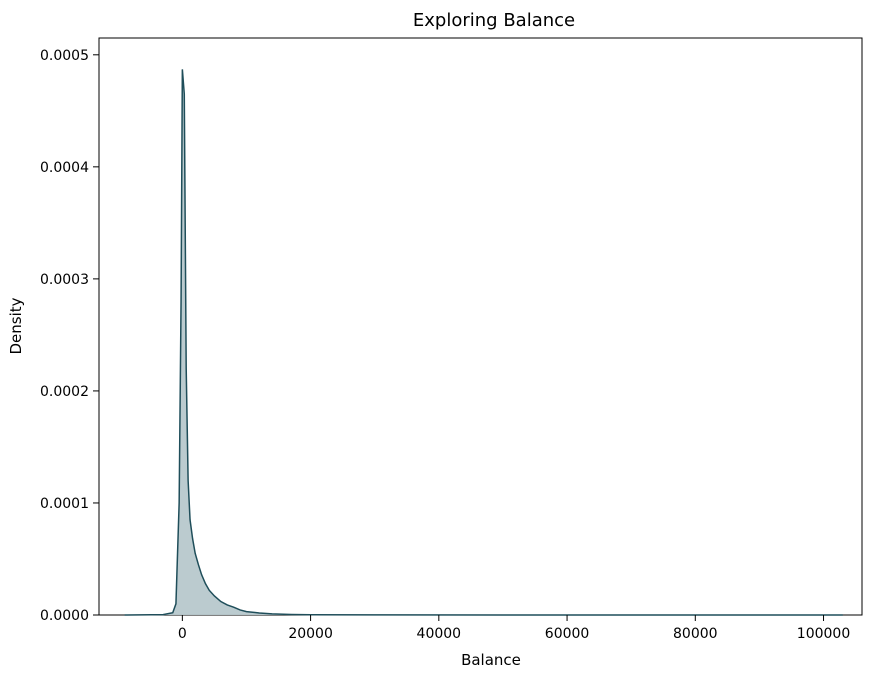 This screenshot has width=892, height=673. What do you see at coordinates (64, 392) in the screenshot?
I see `y-tick-label: 0.0002` at bounding box center [64, 392].